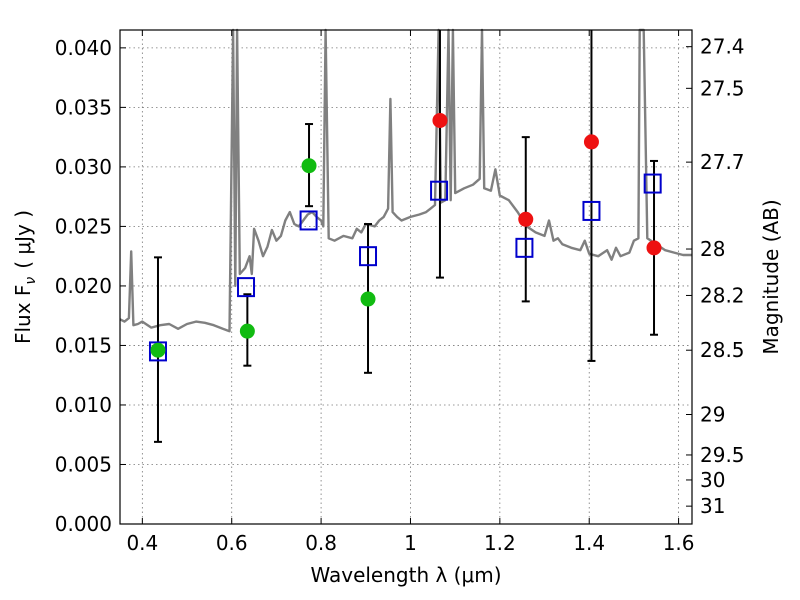  I want to click on x-tick-label: 1.2, so click(500, 543).